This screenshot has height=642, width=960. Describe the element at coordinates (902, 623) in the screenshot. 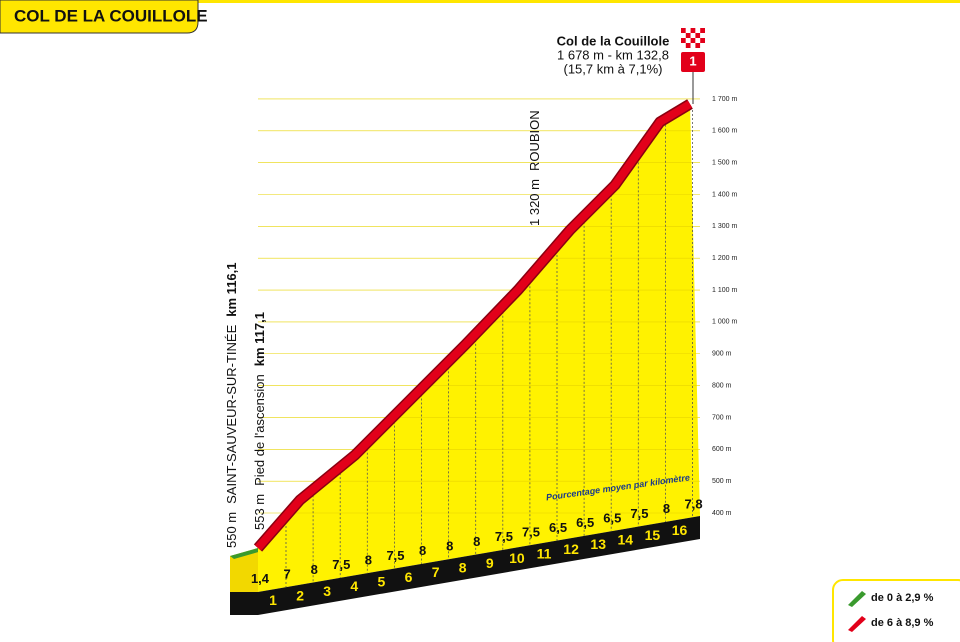

I see `legend-label: de 6 à 8,9 %` at that location.